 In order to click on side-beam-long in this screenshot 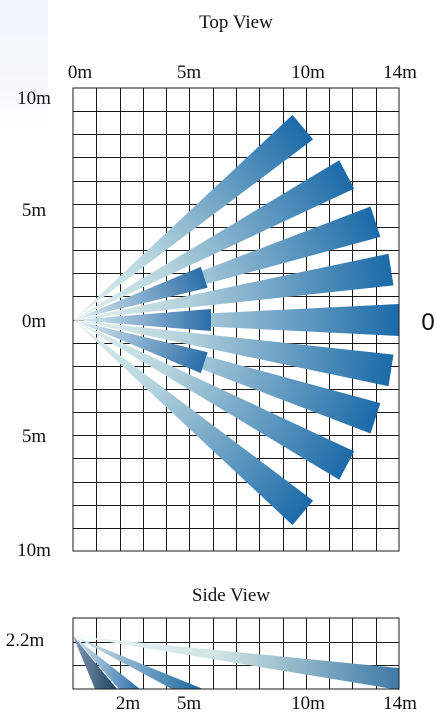, I will do `click(236, 663)`.